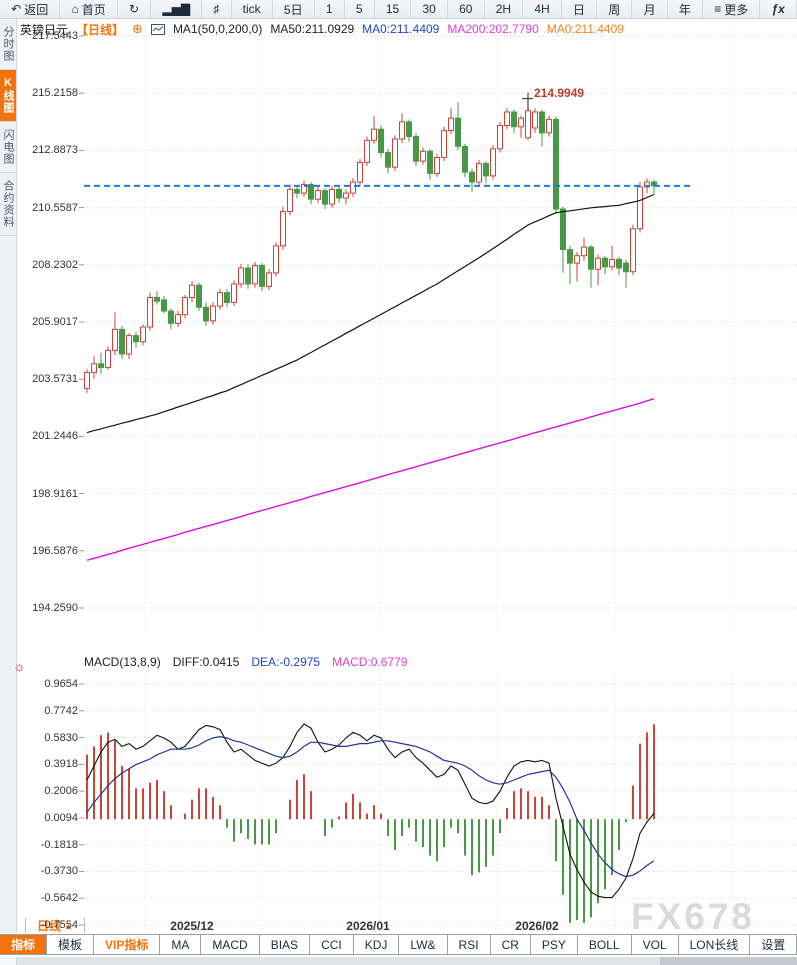  What do you see at coordinates (181, 944) in the screenshot?
I see `bottom-tab-ma: MA` at bounding box center [181, 944].